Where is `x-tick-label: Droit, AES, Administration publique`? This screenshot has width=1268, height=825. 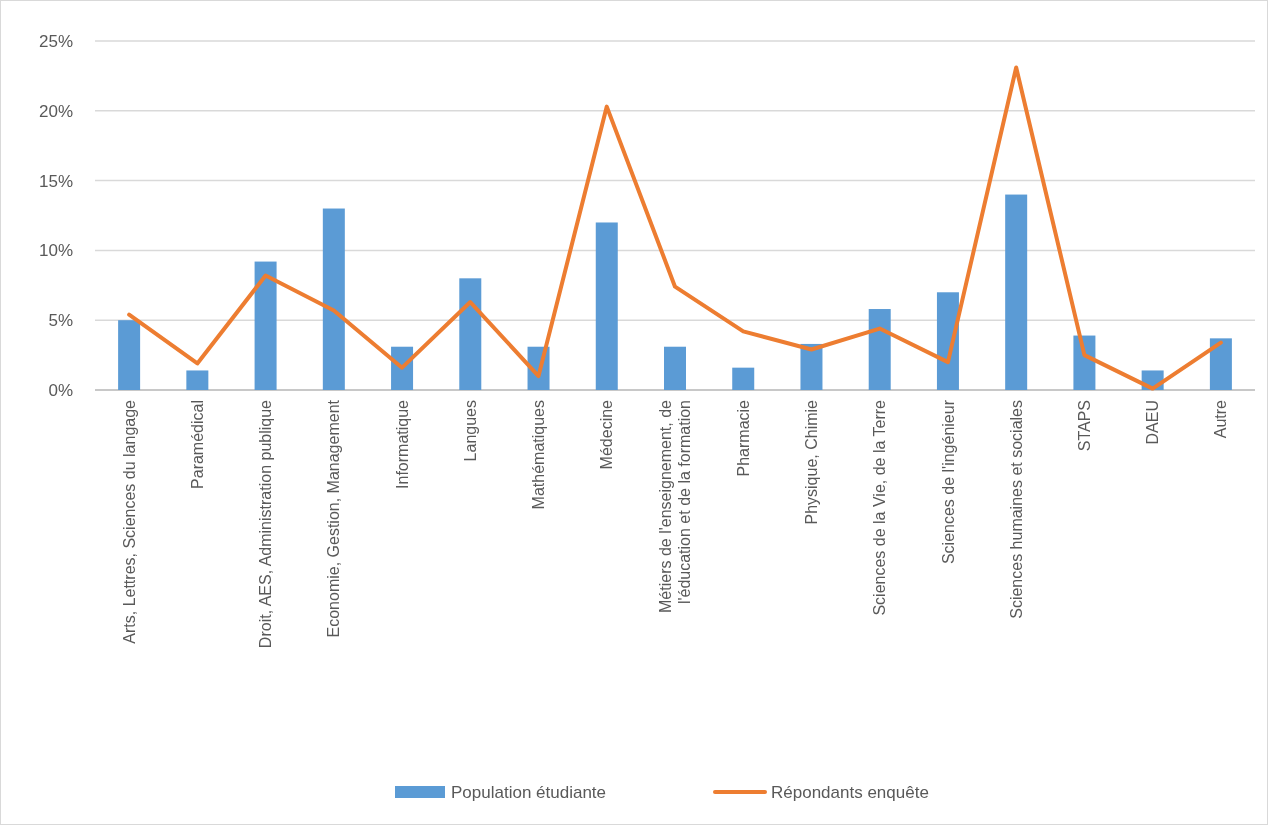
x-tick-label: Droit, AES, Administration publique is located at coordinates (266, 524).